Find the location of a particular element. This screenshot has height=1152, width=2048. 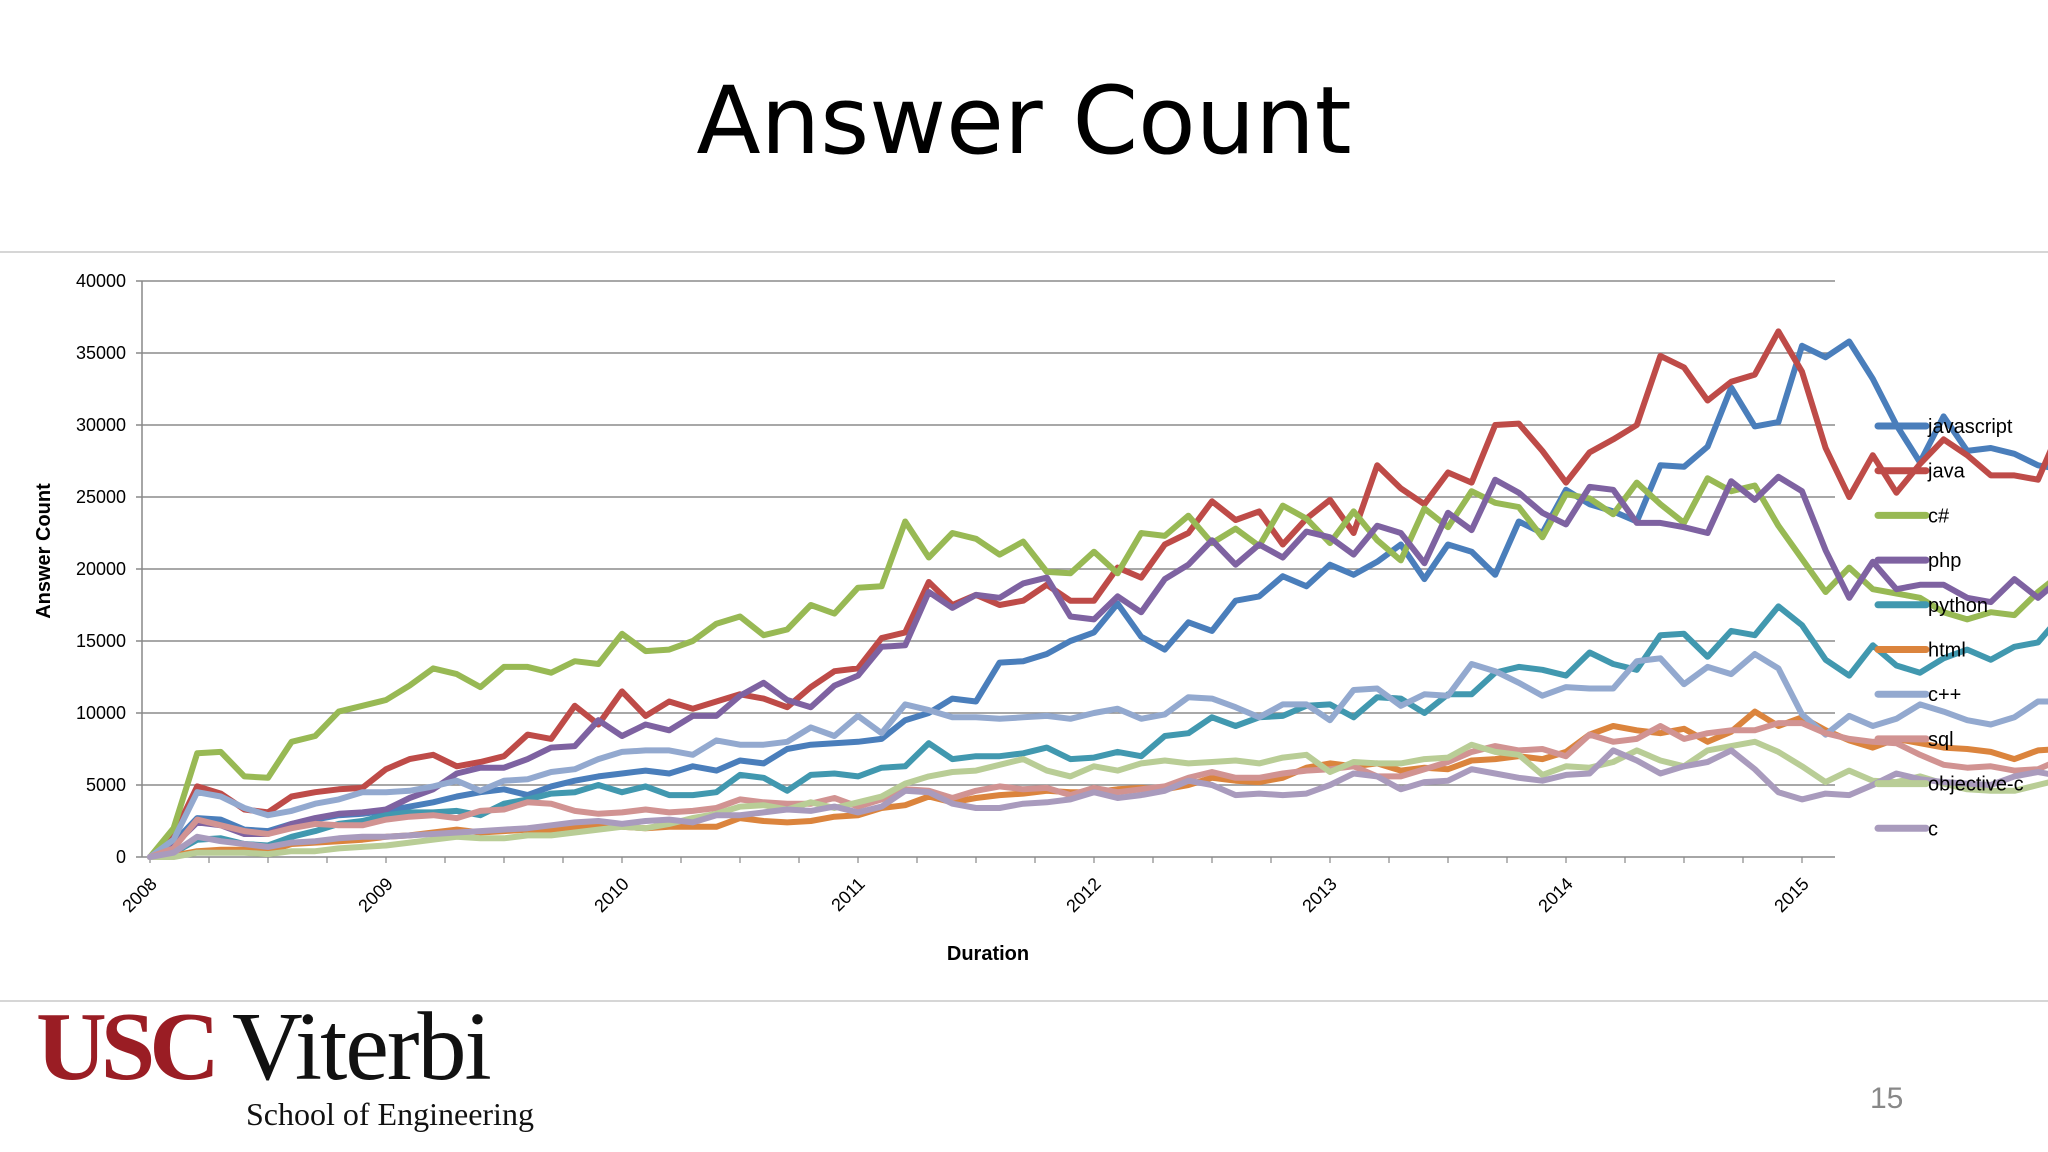

legend-label-c: c is located at coordinates (1933, 829).